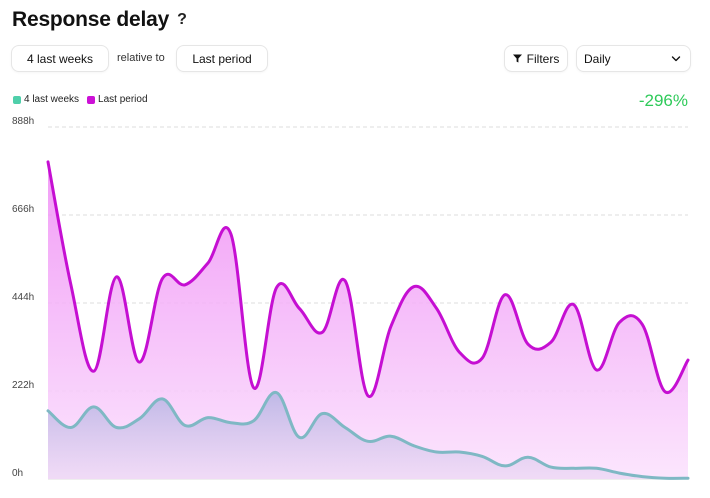  What do you see at coordinates (676, 58) in the screenshot?
I see `chevron-down-icon` at bounding box center [676, 58].